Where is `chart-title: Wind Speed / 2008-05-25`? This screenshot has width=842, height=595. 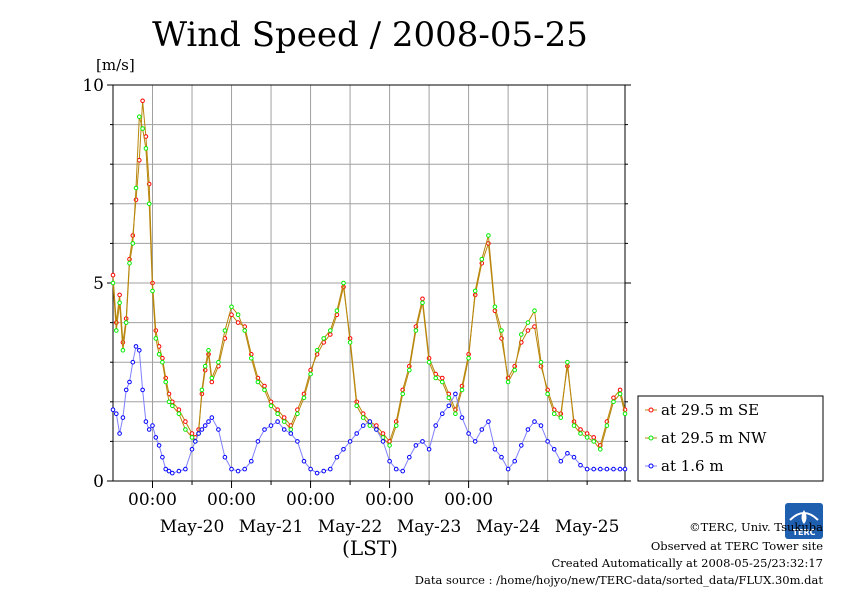 chart-title: Wind Speed / 2008-05-25 is located at coordinates (370, 35).